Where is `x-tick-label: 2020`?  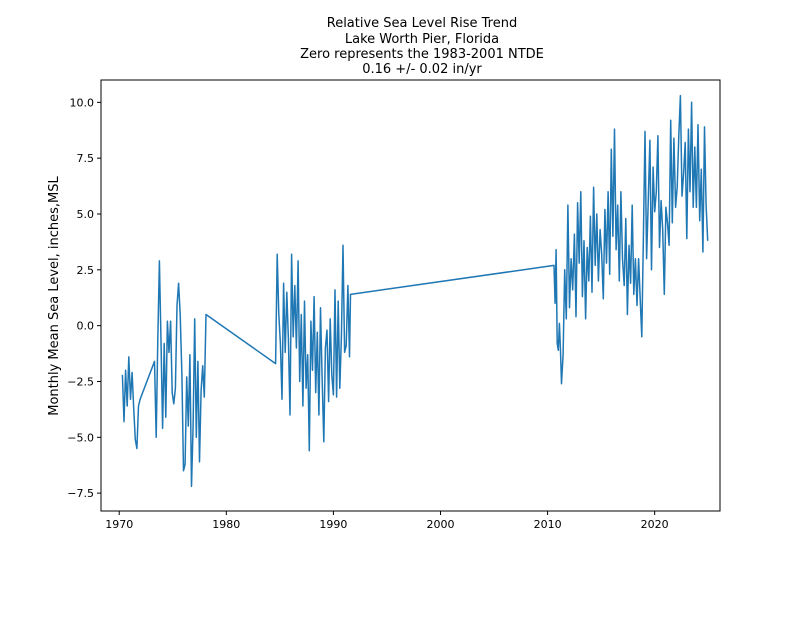
x-tick-label: 2020 is located at coordinates (655, 524).